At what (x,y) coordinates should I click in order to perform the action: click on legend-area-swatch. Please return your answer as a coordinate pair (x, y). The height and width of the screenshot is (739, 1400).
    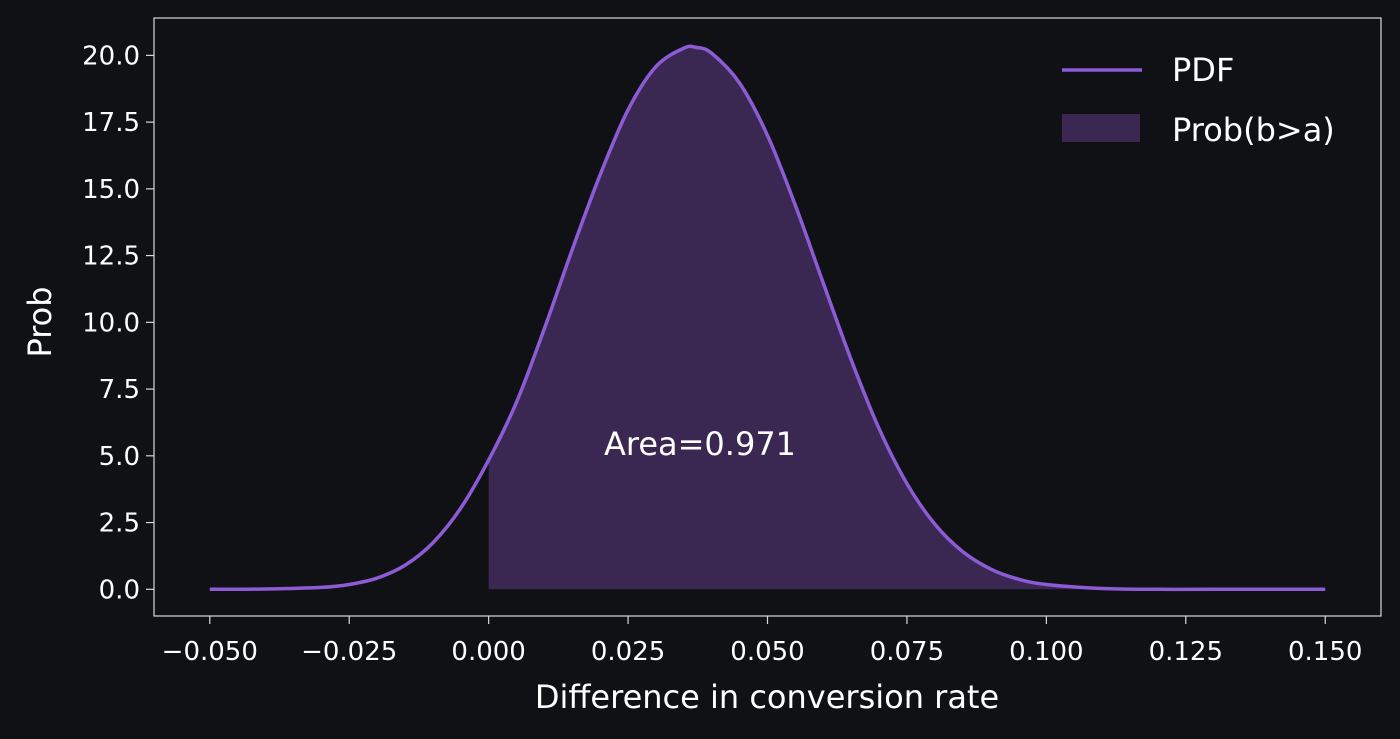
    Looking at the image, I should click on (1101, 128).